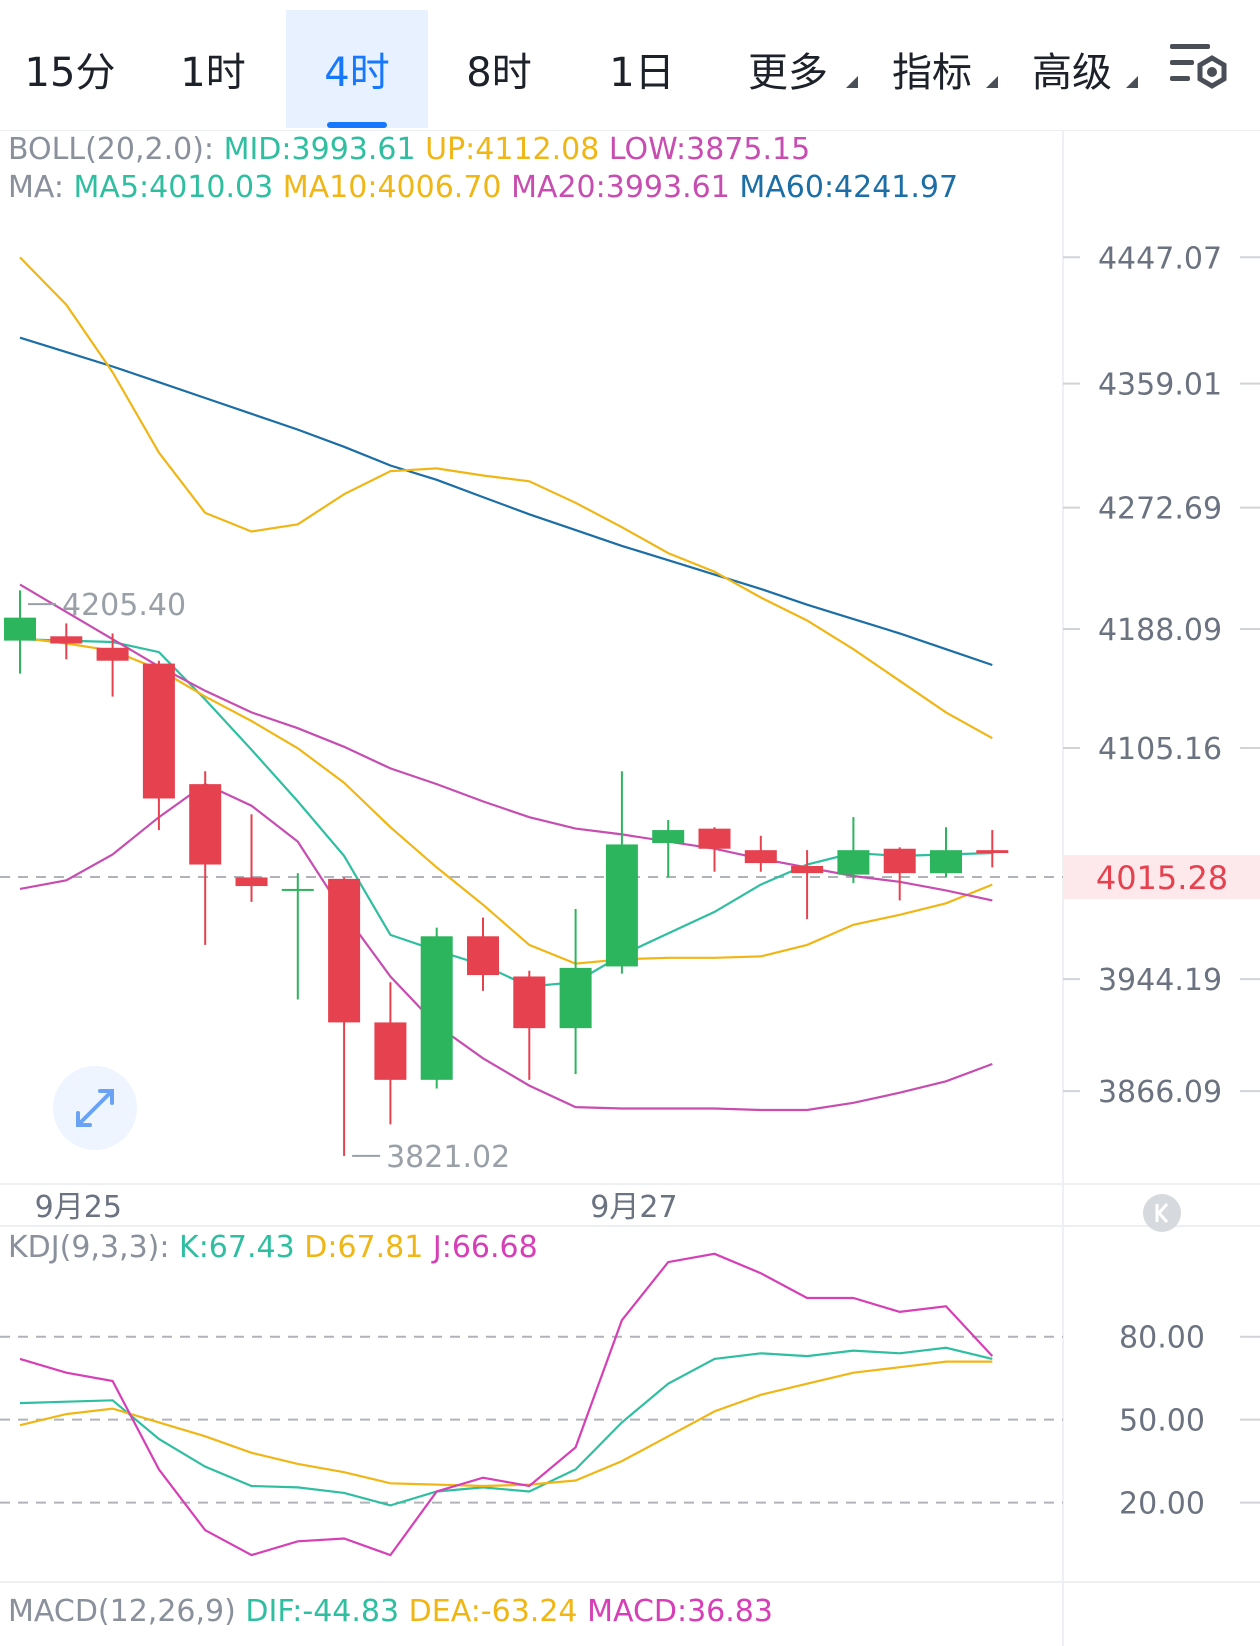  What do you see at coordinates (173, 187) in the screenshot?
I see `ma5-value: MA5:4010.03` at bounding box center [173, 187].